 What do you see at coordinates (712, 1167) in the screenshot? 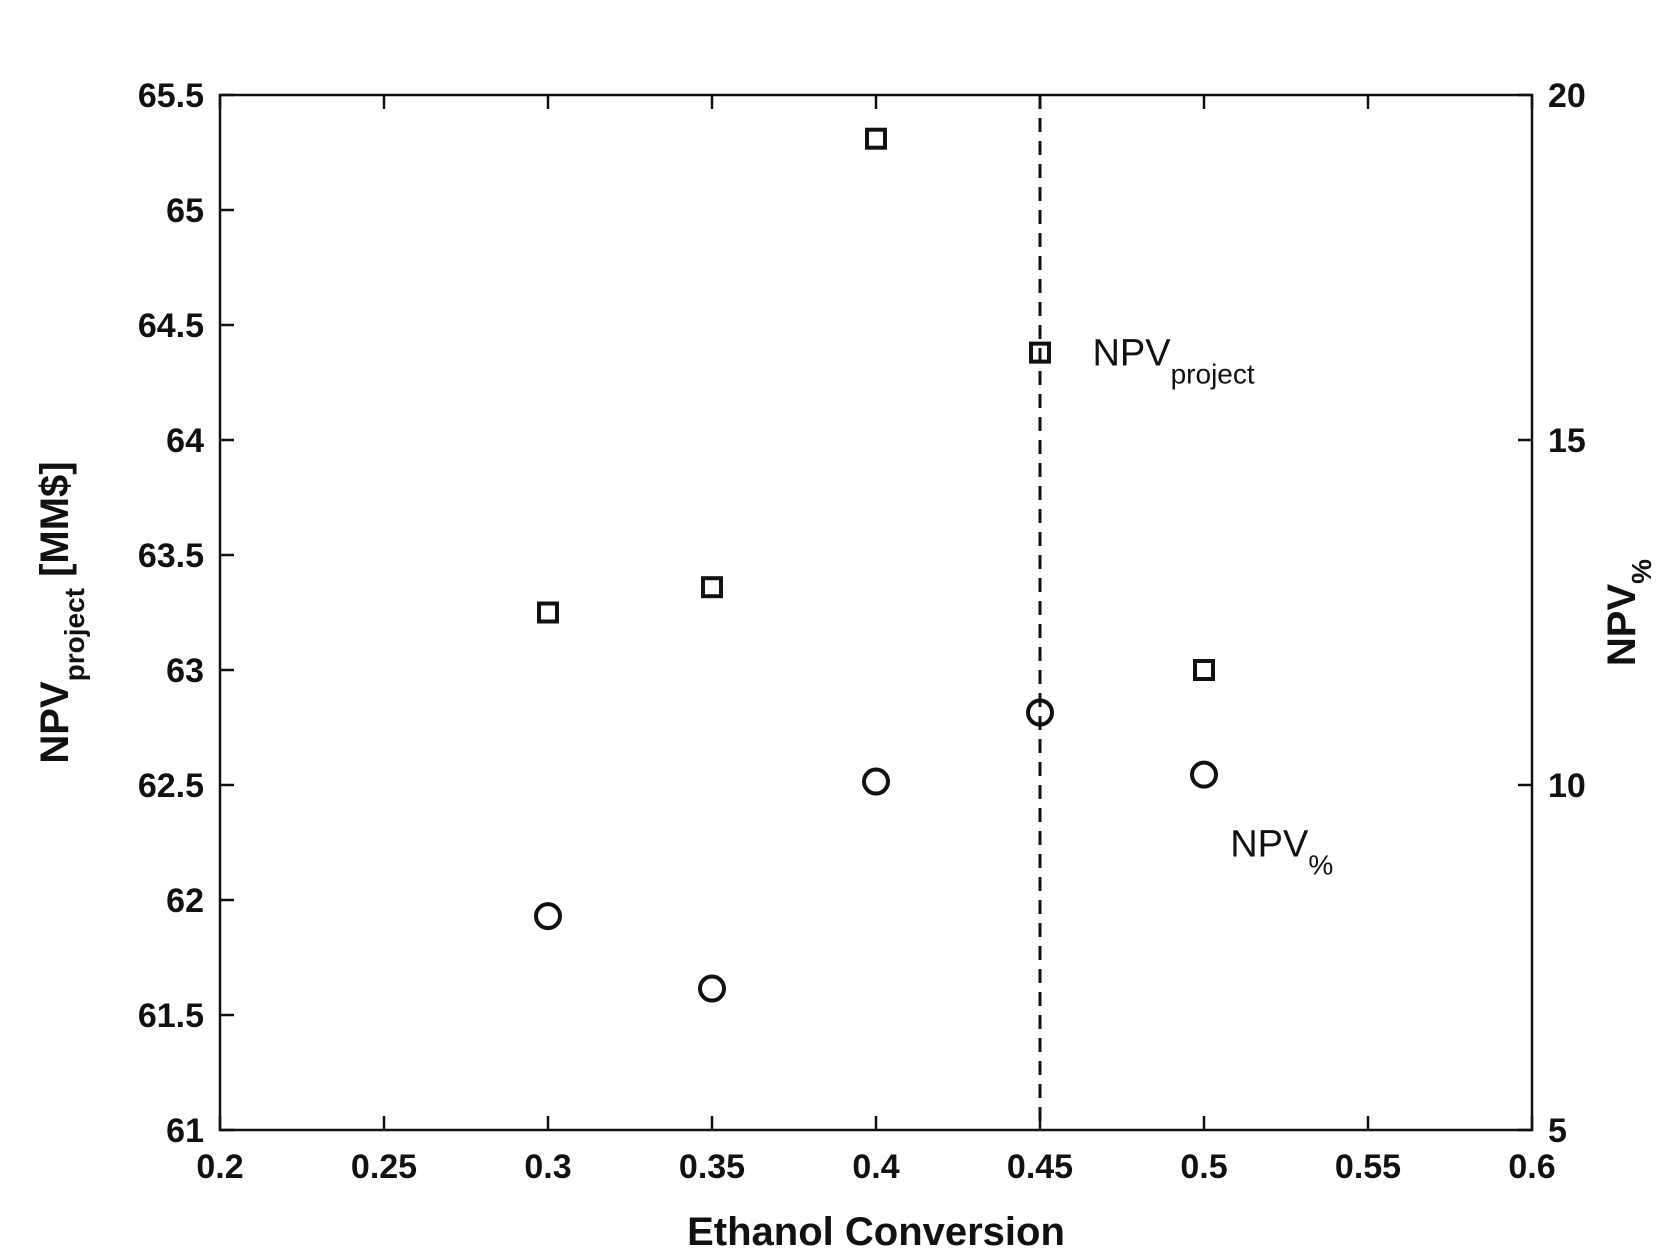
I see `x-tick-label: 0.35` at bounding box center [712, 1167].